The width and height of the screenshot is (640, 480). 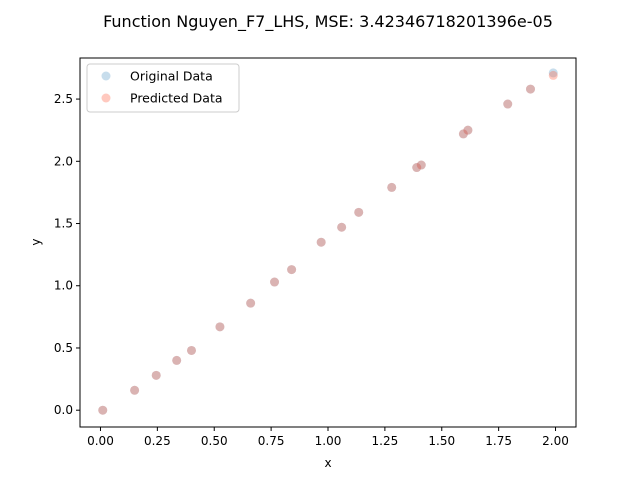 What do you see at coordinates (63, 286) in the screenshot?
I see `y-tick-label: 1.0` at bounding box center [63, 286].